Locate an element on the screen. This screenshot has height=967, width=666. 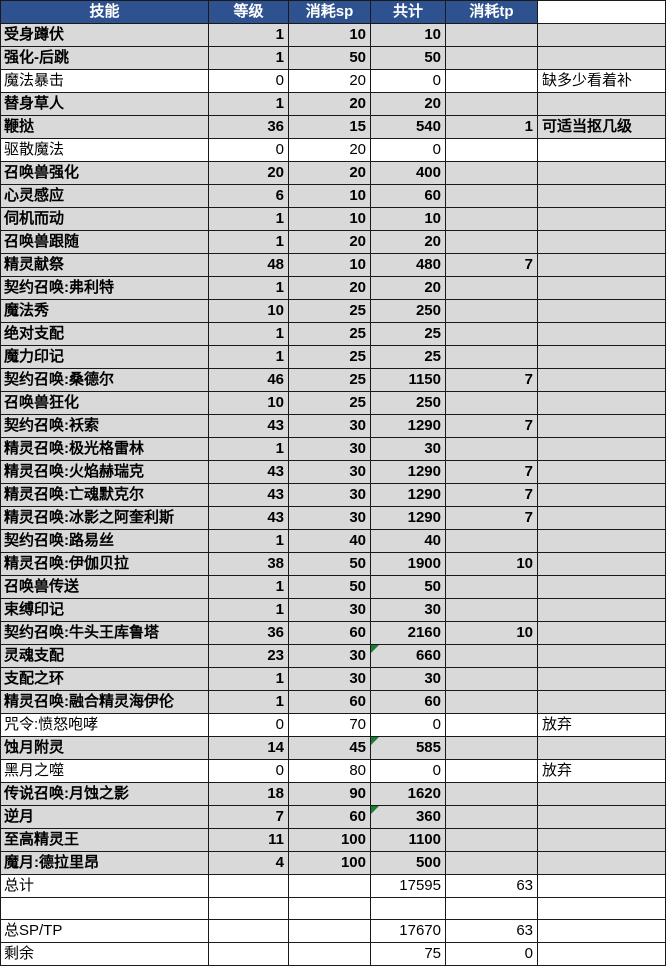
cell-sp: 45 is located at coordinates (329, 748).